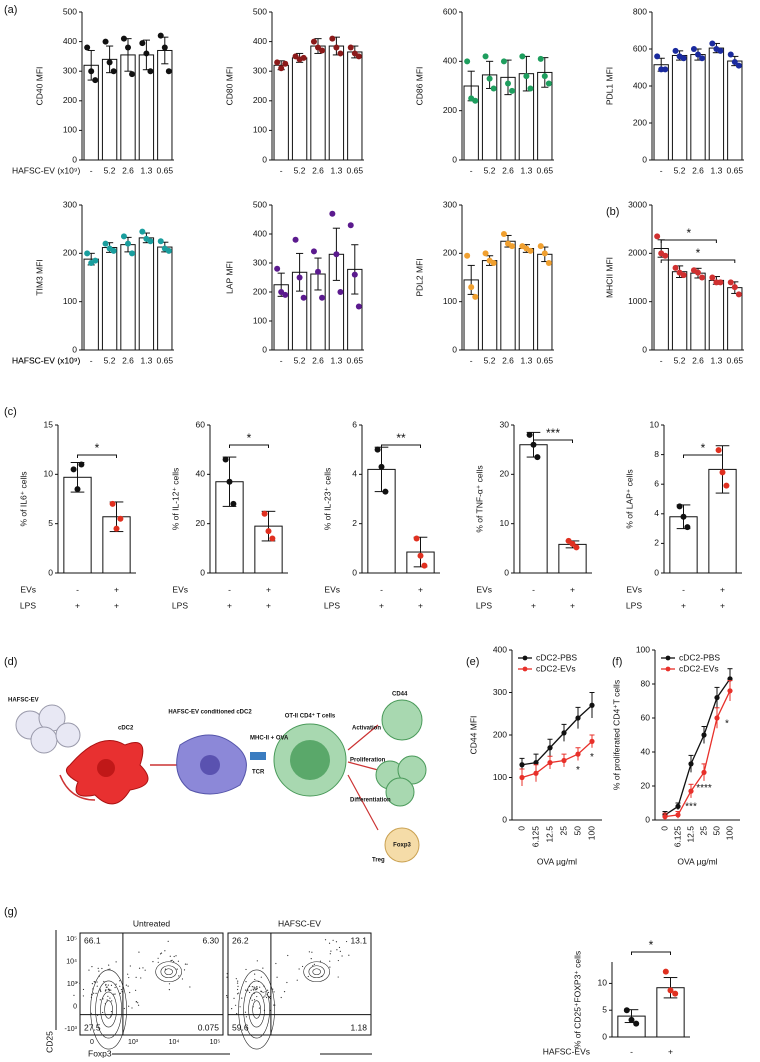  I want to click on diagram-label: CD44, so click(400, 695).